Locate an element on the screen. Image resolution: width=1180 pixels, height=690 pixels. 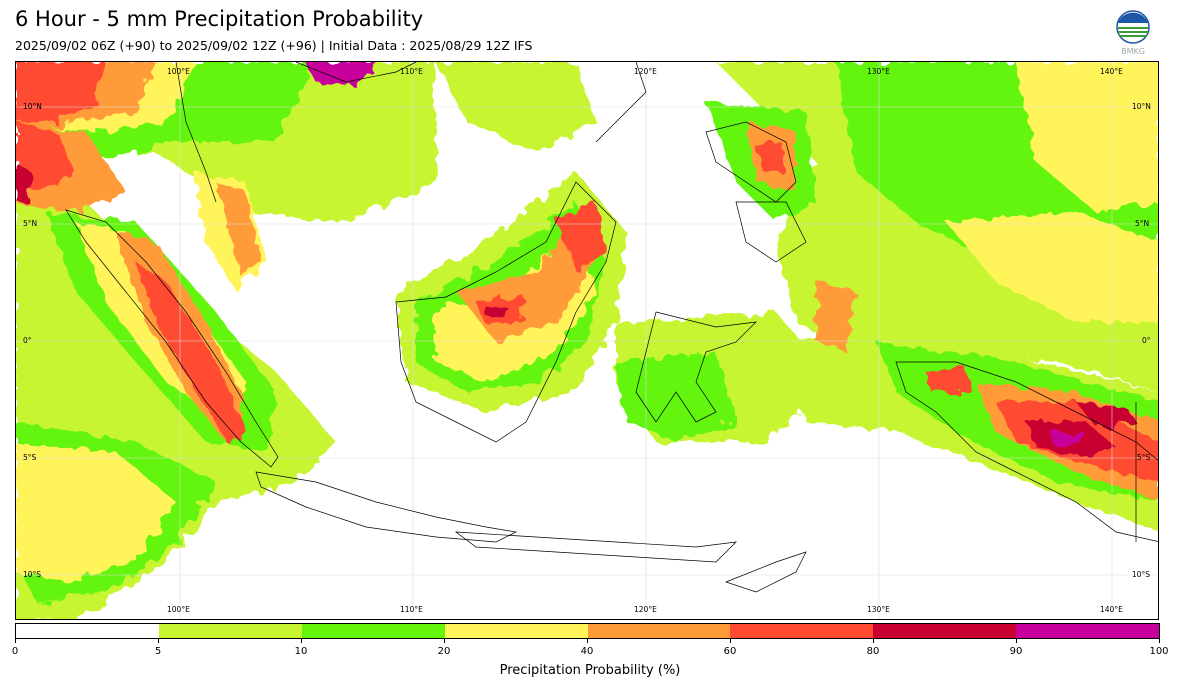
lat-label-left-0: 0° is located at coordinates (27, 340).